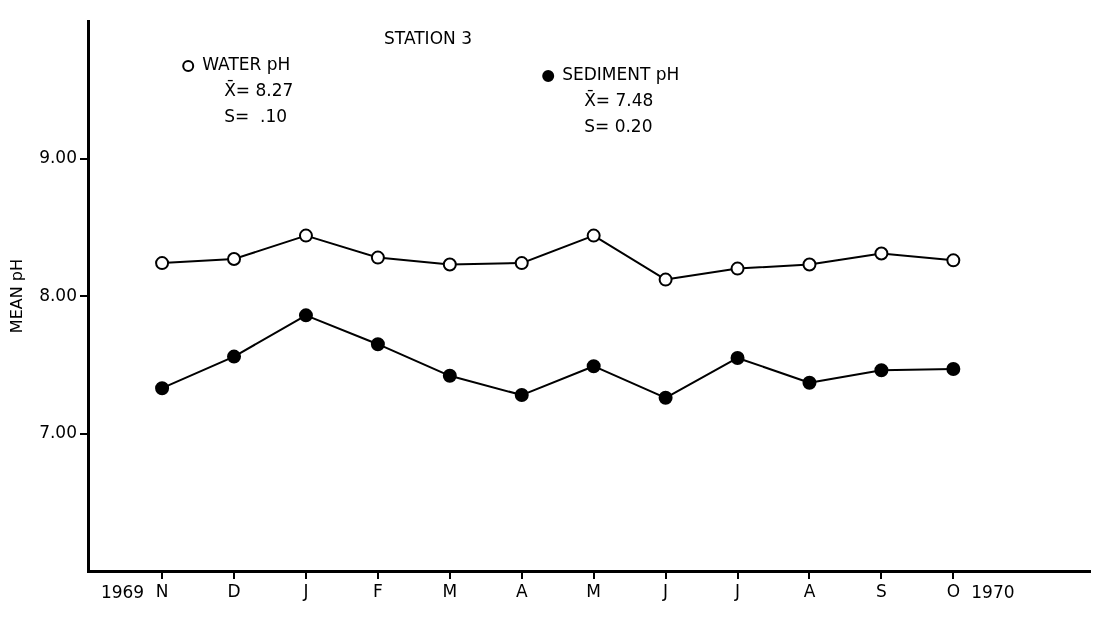 This screenshot has width=1106, height=619. What do you see at coordinates (618, 126) in the screenshot?
I see `annotation: S= 0.20` at bounding box center [618, 126].